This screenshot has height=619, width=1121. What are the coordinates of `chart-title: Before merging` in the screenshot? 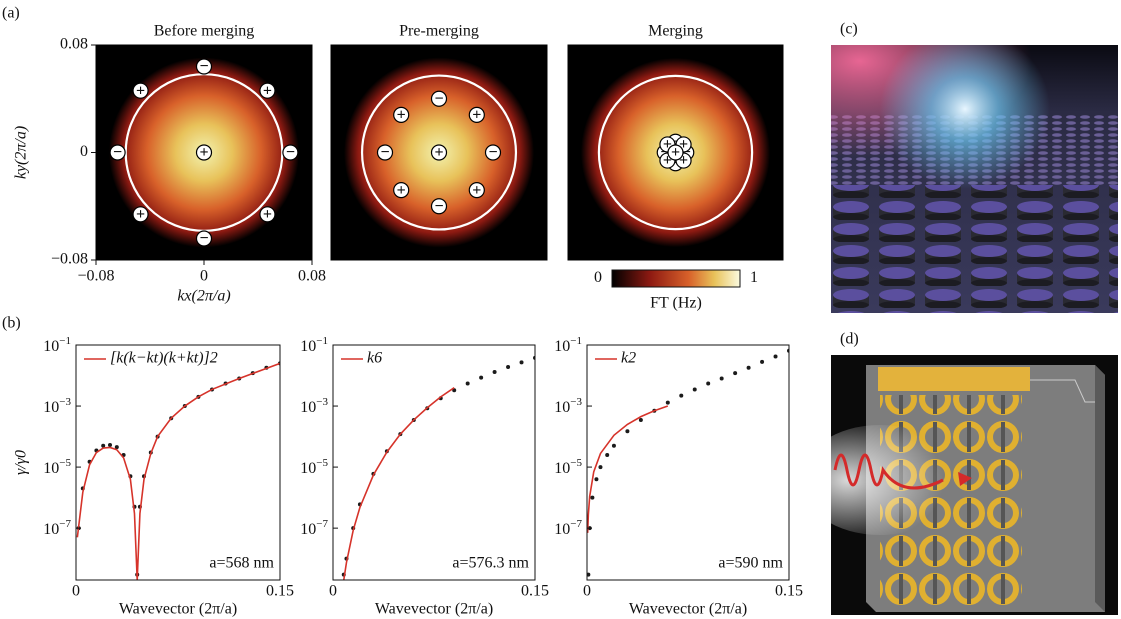 It's located at (204, 31).